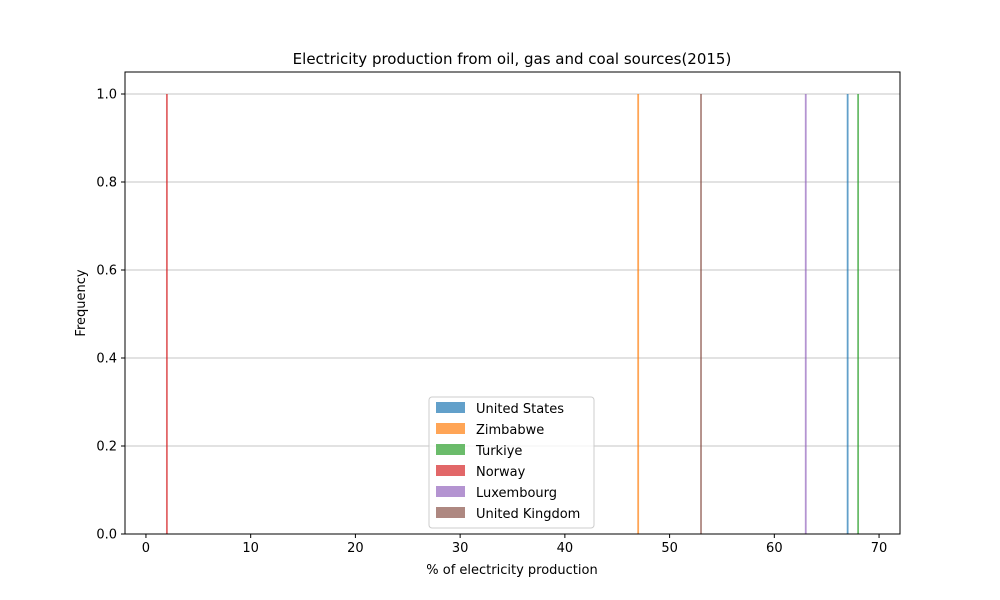 The width and height of the screenshot is (1000, 600). What do you see at coordinates (501, 472) in the screenshot?
I see `legend-label: Norway` at bounding box center [501, 472].